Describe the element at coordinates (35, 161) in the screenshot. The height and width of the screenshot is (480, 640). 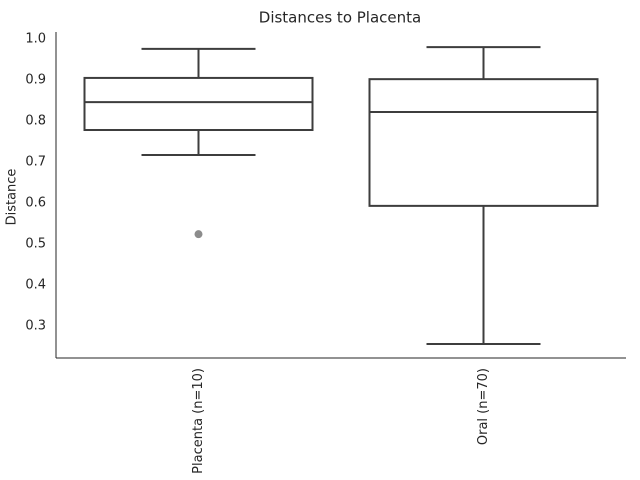
I see `y-tick-label: 0.7` at that location.